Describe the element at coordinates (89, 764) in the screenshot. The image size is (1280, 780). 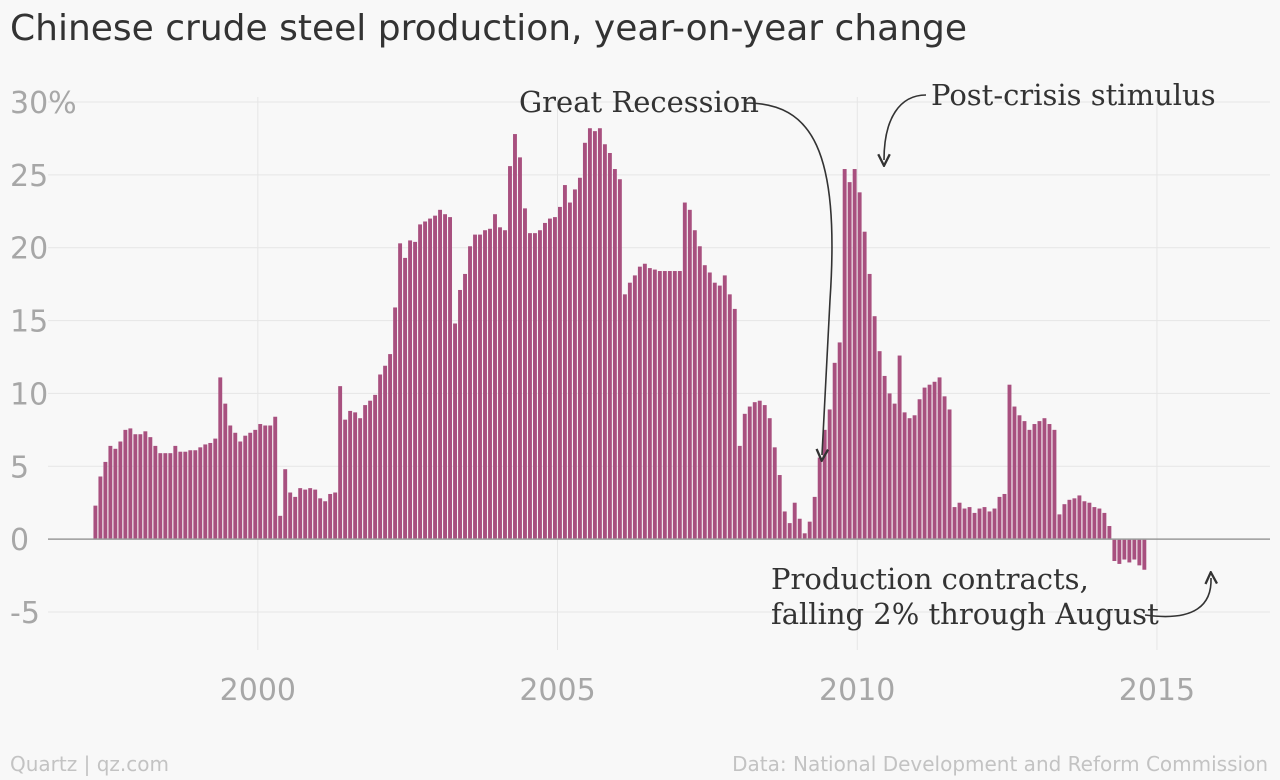
I see `footer-credit: Quartz | qz.com` at that location.